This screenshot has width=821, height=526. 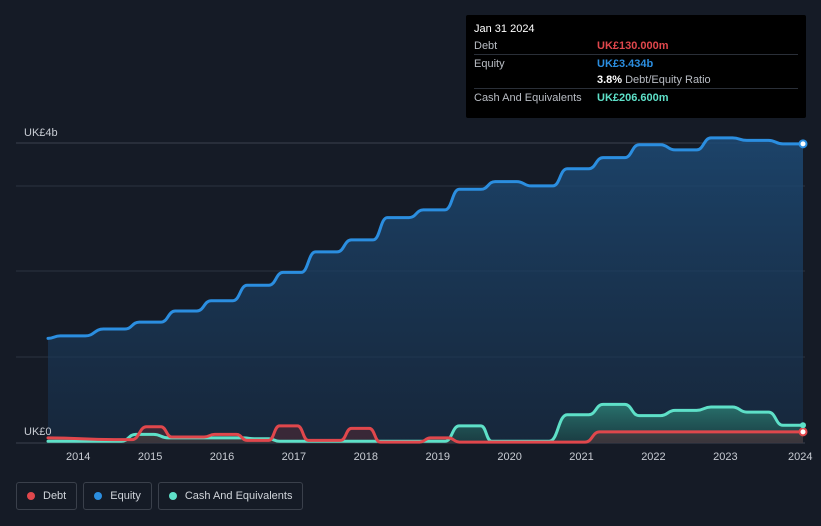 I want to click on tooltip-row-equity: Equity UK£3.434b, so click(x=636, y=63).